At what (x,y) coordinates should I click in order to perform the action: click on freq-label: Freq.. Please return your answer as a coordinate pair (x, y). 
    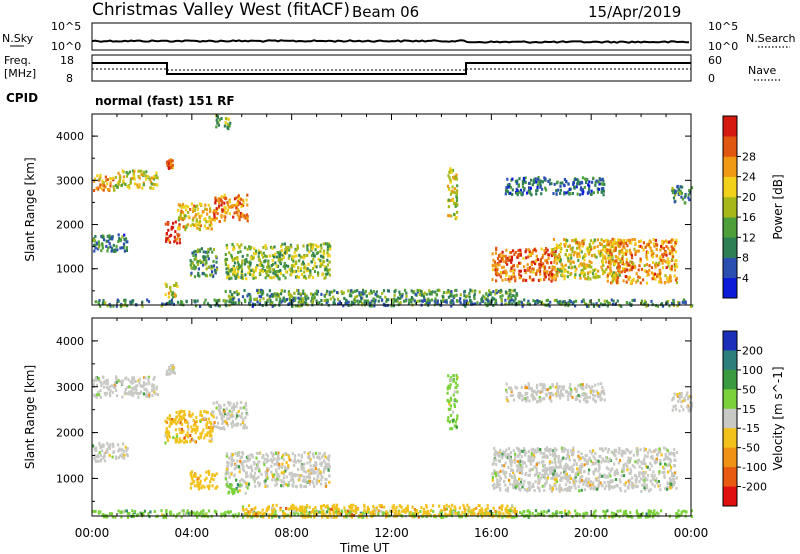
    Looking at the image, I should click on (17, 60).